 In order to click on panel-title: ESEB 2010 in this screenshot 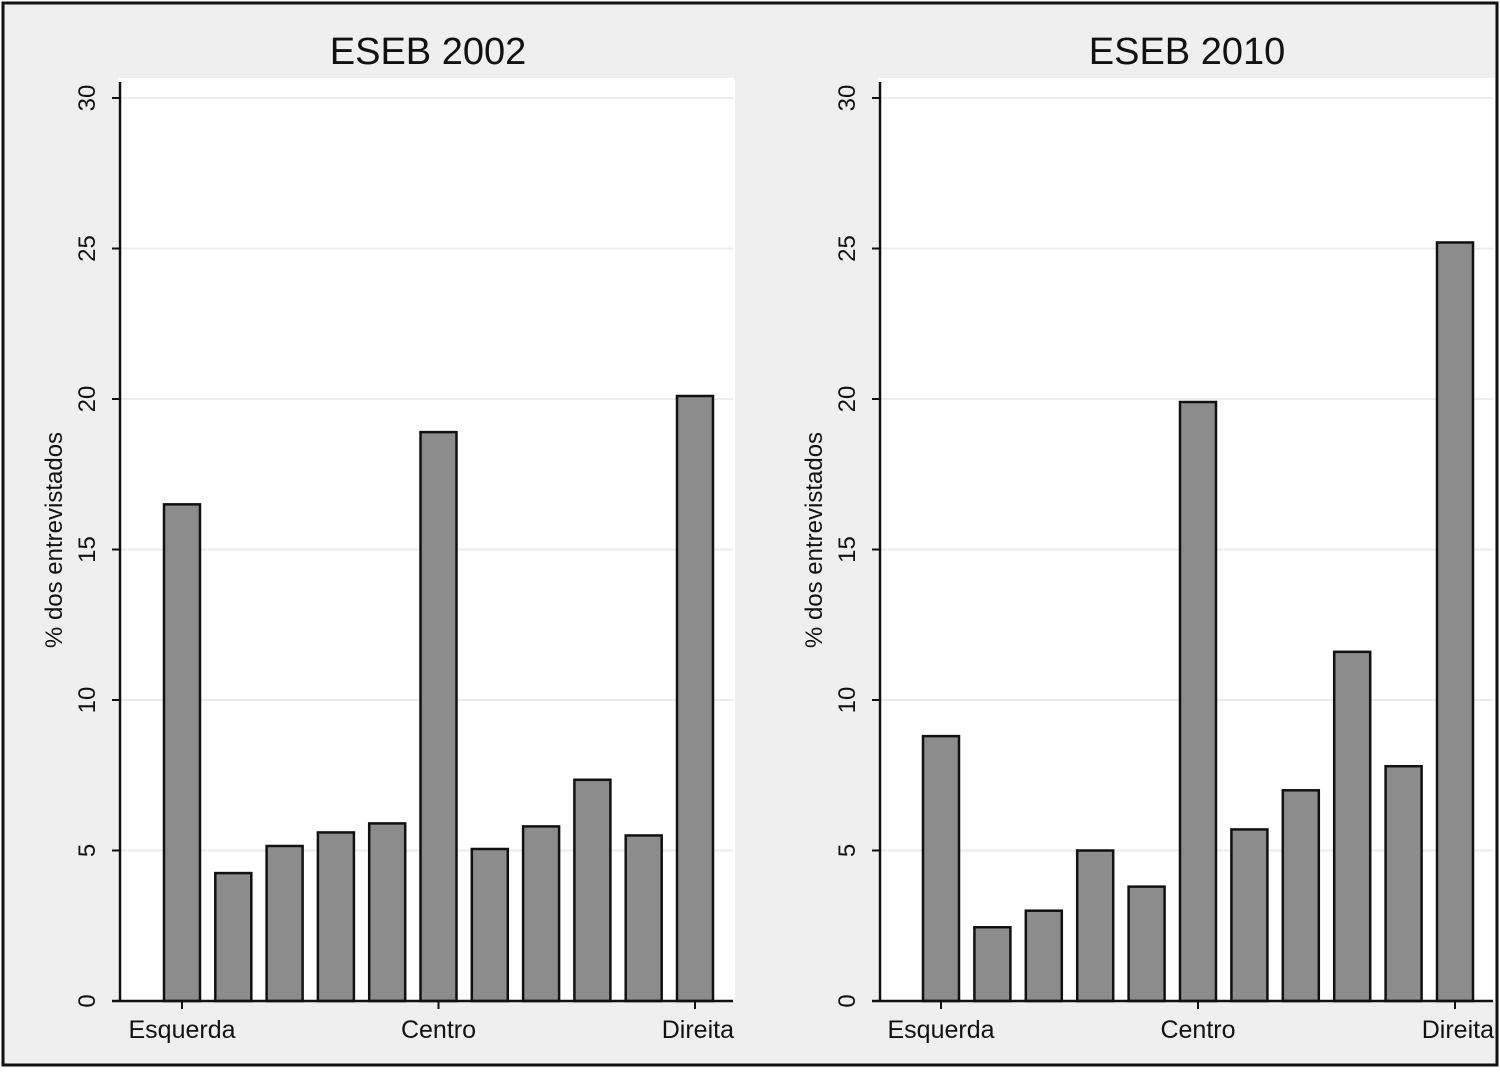, I will do `click(1187, 52)`.